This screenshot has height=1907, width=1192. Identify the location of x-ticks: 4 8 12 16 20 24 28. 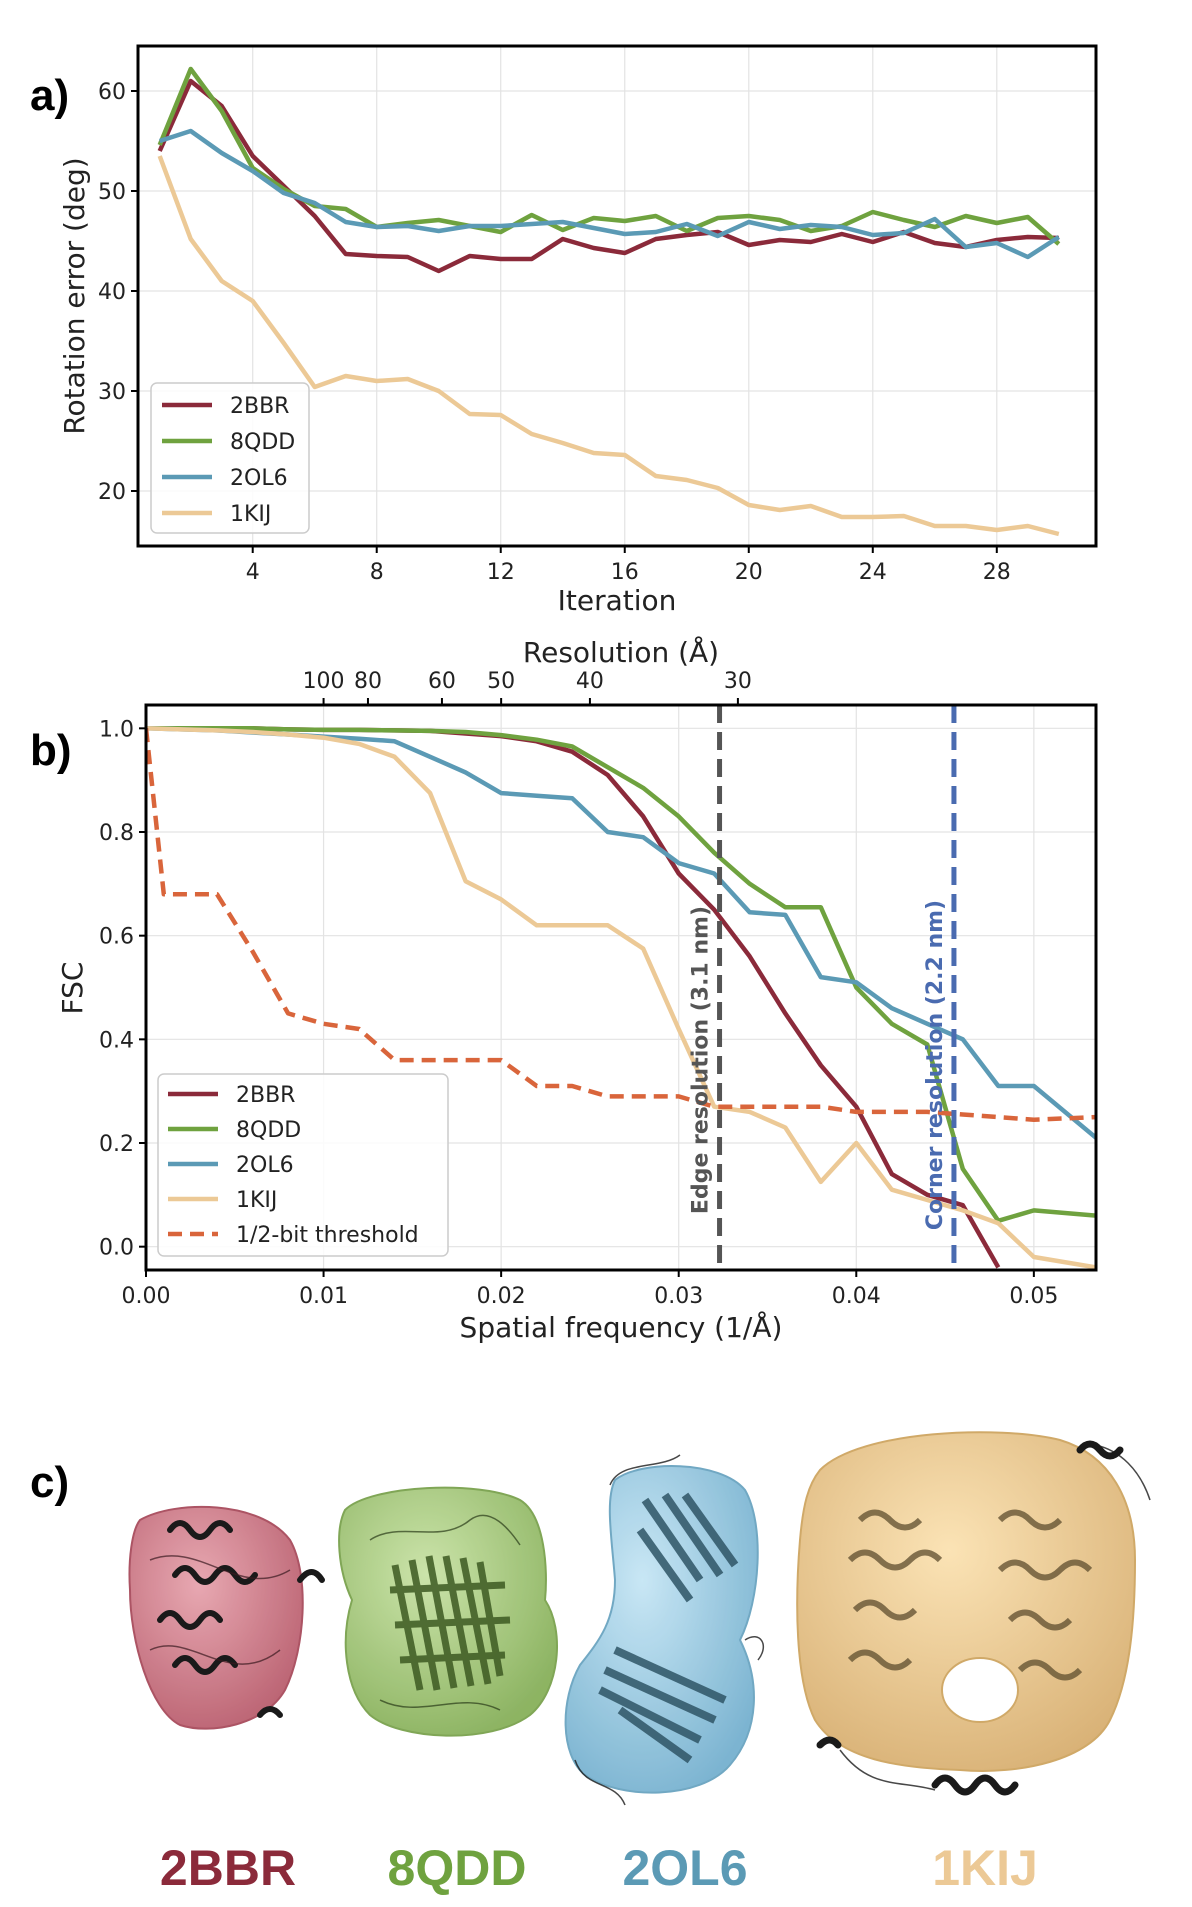
(628, 565).